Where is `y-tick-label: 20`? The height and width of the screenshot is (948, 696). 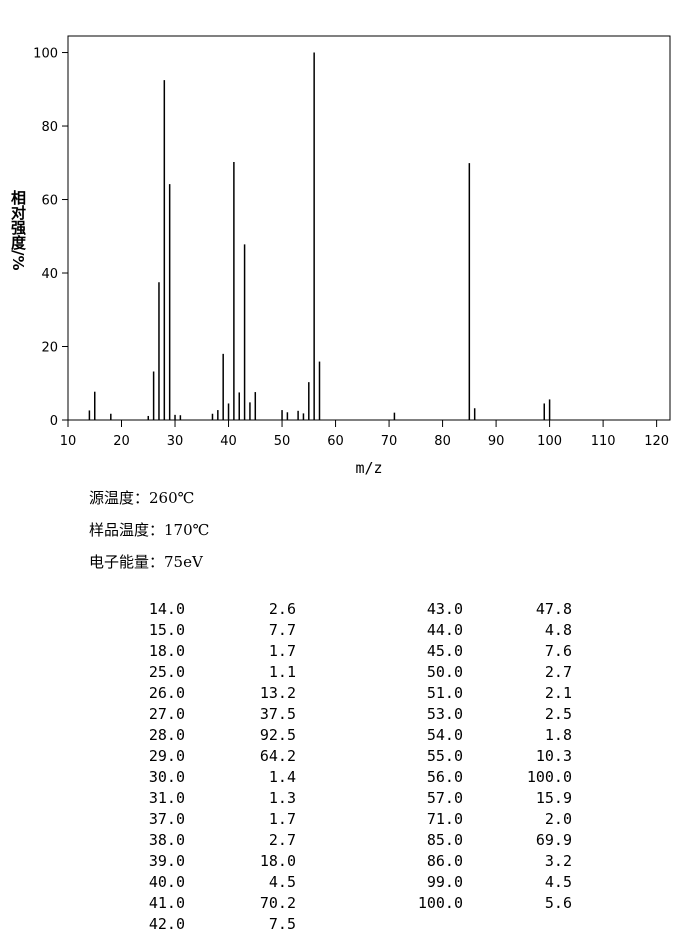
y-tick-label: 20 is located at coordinates (49, 348).